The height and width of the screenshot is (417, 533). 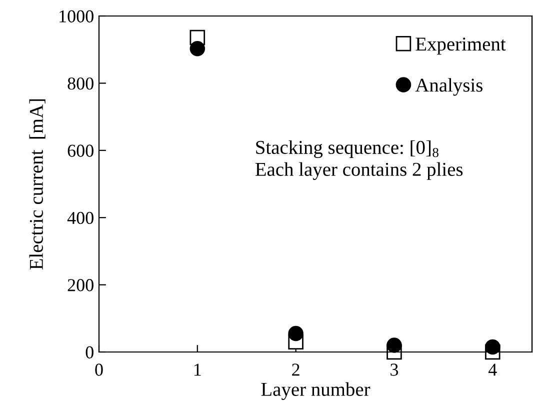 What do you see at coordinates (359, 160) in the screenshot?
I see `annotation: Stacking sequence: [0]$_{8}$ Each layer contains 2 plies` at bounding box center [359, 160].